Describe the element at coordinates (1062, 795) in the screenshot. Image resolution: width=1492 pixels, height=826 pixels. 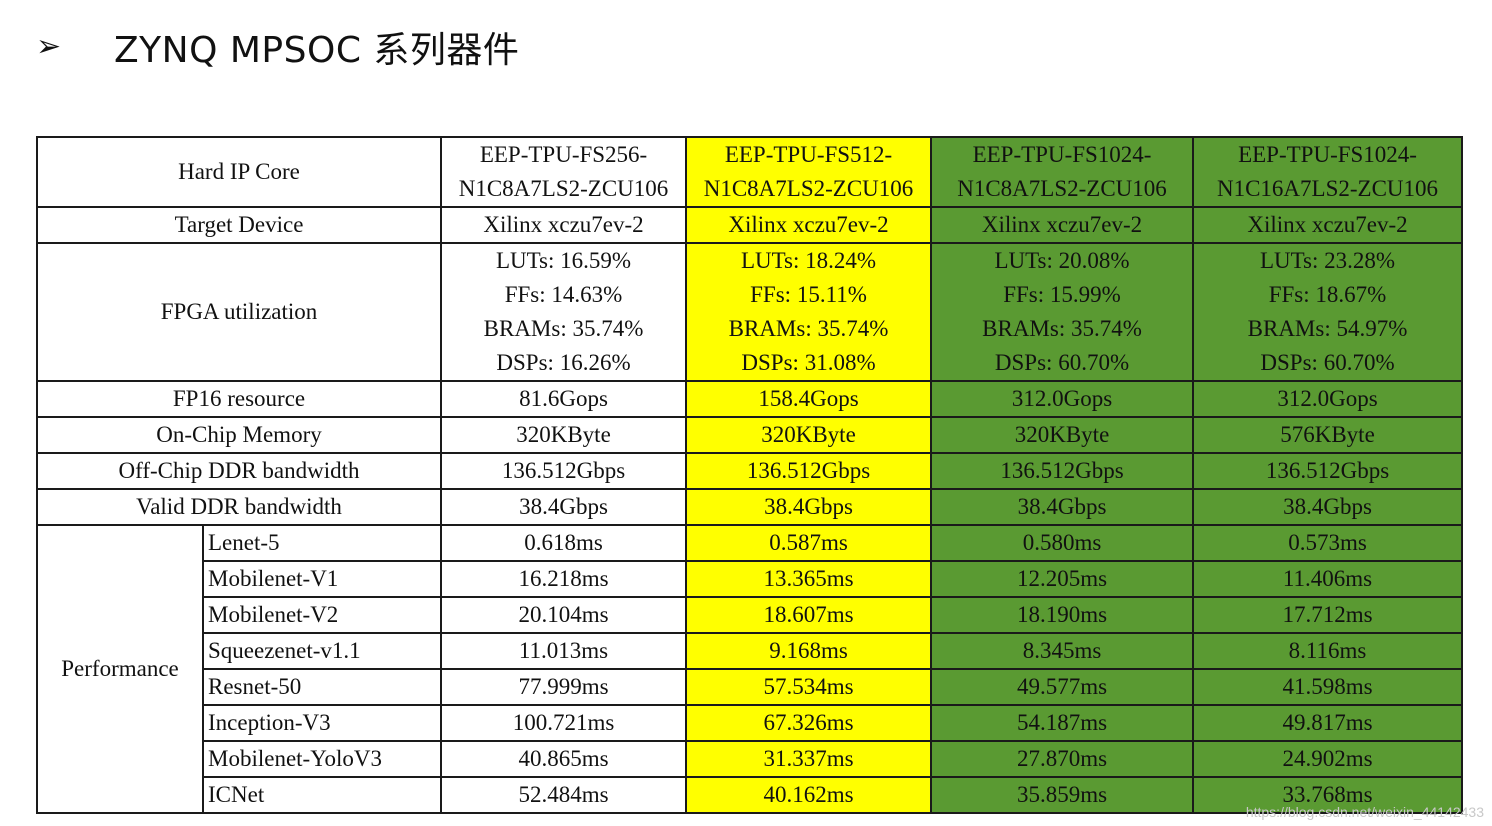
I see `table-cell: 35.859ms` at that location.